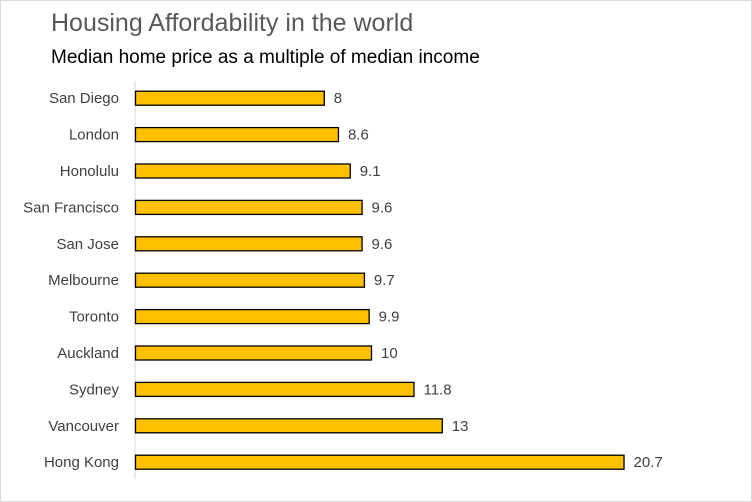 The height and width of the screenshot is (502, 752). What do you see at coordinates (358, 135) in the screenshot?
I see `data-label: 8.6` at bounding box center [358, 135].